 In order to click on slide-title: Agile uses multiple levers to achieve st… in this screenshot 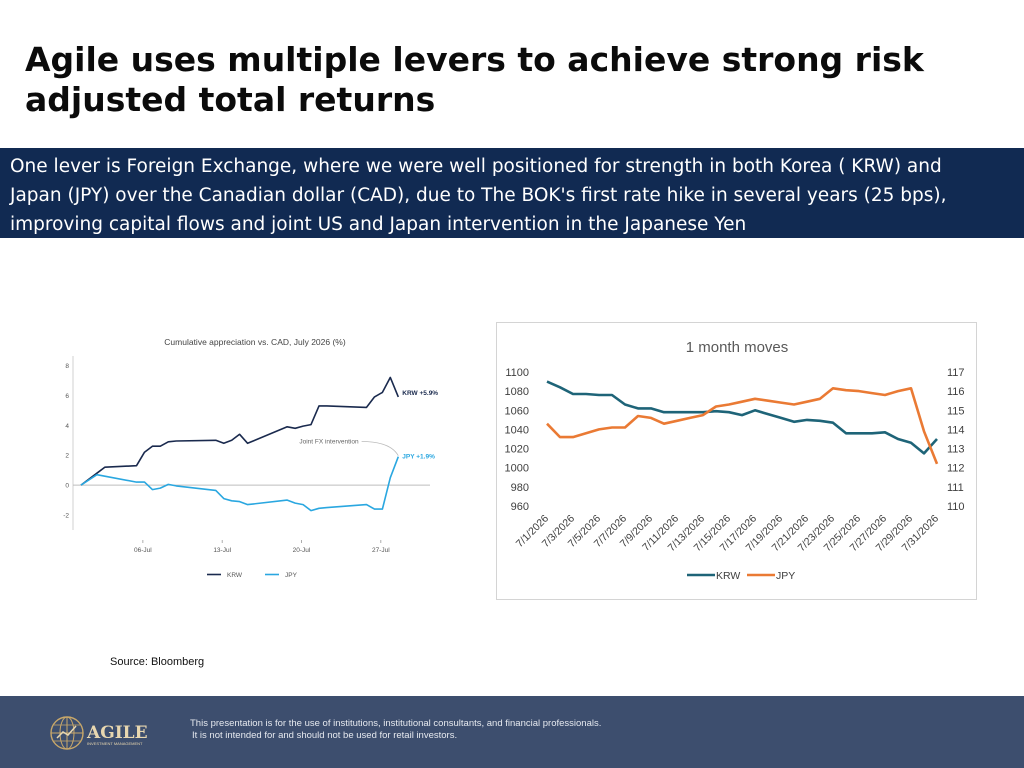, I will do `click(515, 80)`.